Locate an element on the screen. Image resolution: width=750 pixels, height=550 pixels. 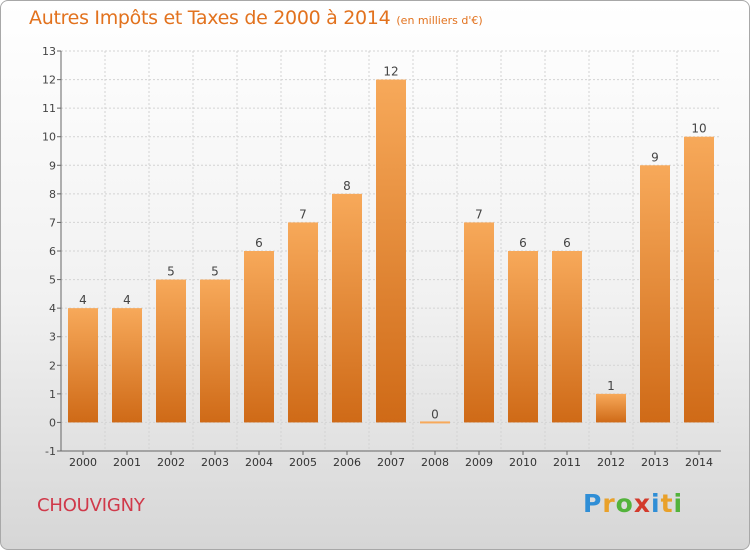
bar-2008 is located at coordinates (435, 422).